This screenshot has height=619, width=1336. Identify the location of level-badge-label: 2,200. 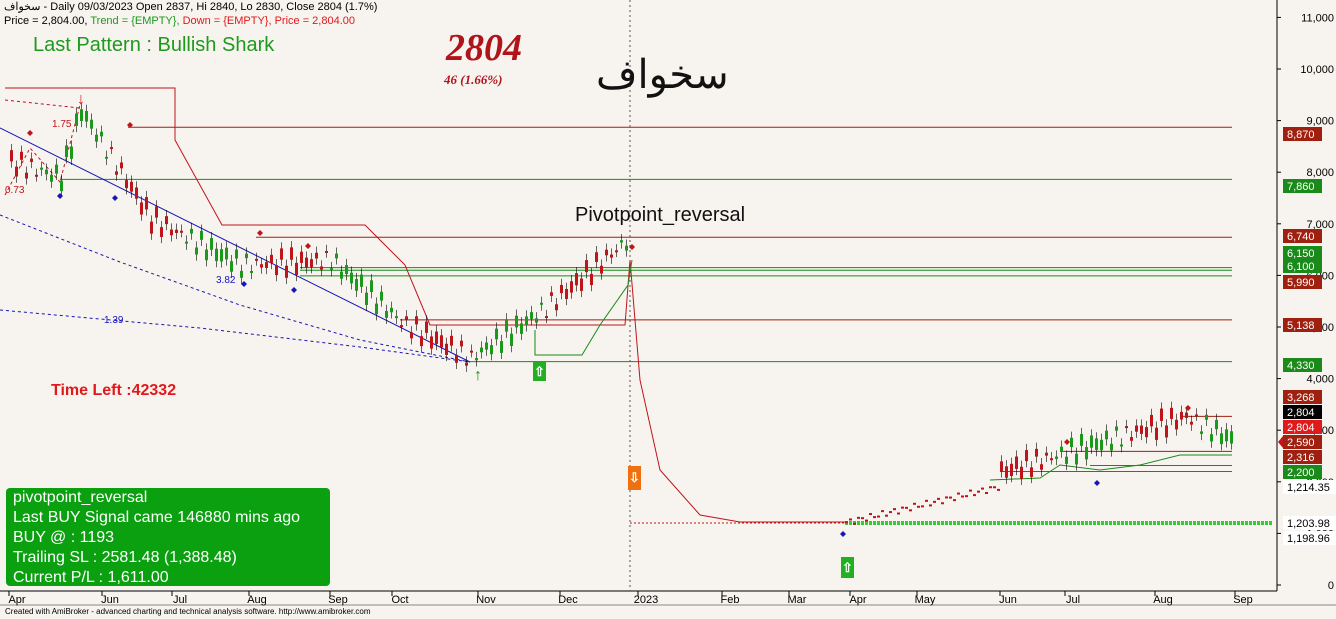
(1301, 473).